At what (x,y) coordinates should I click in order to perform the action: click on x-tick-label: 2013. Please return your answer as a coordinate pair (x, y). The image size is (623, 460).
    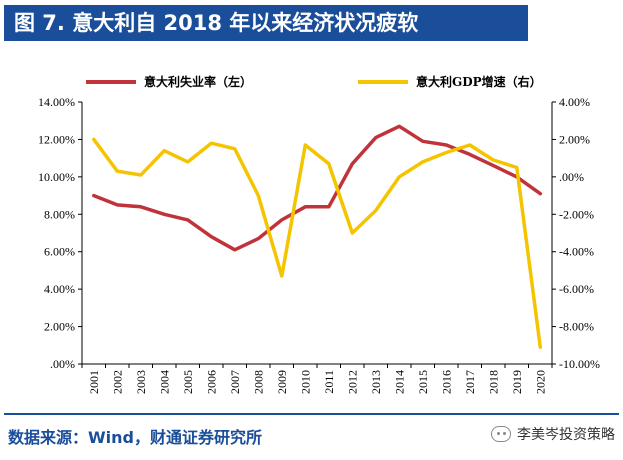
    Looking at the image, I should click on (376, 382).